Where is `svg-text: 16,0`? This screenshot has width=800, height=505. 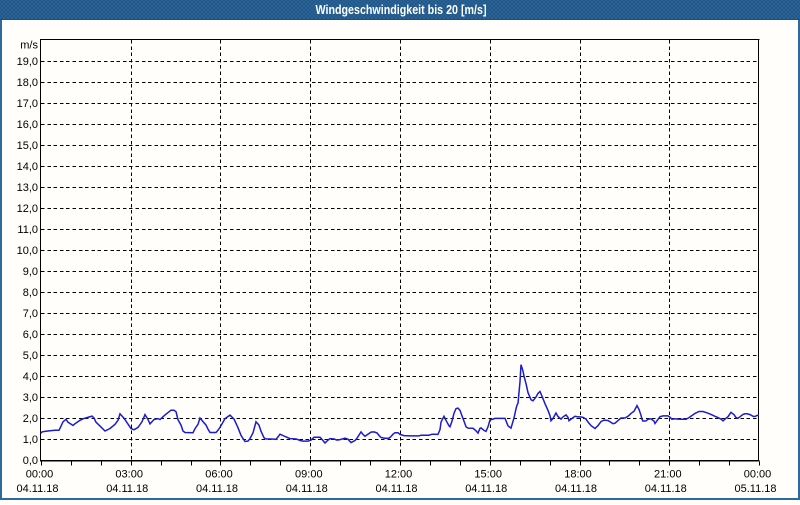 svg-text: 16,0 is located at coordinates (27, 125).